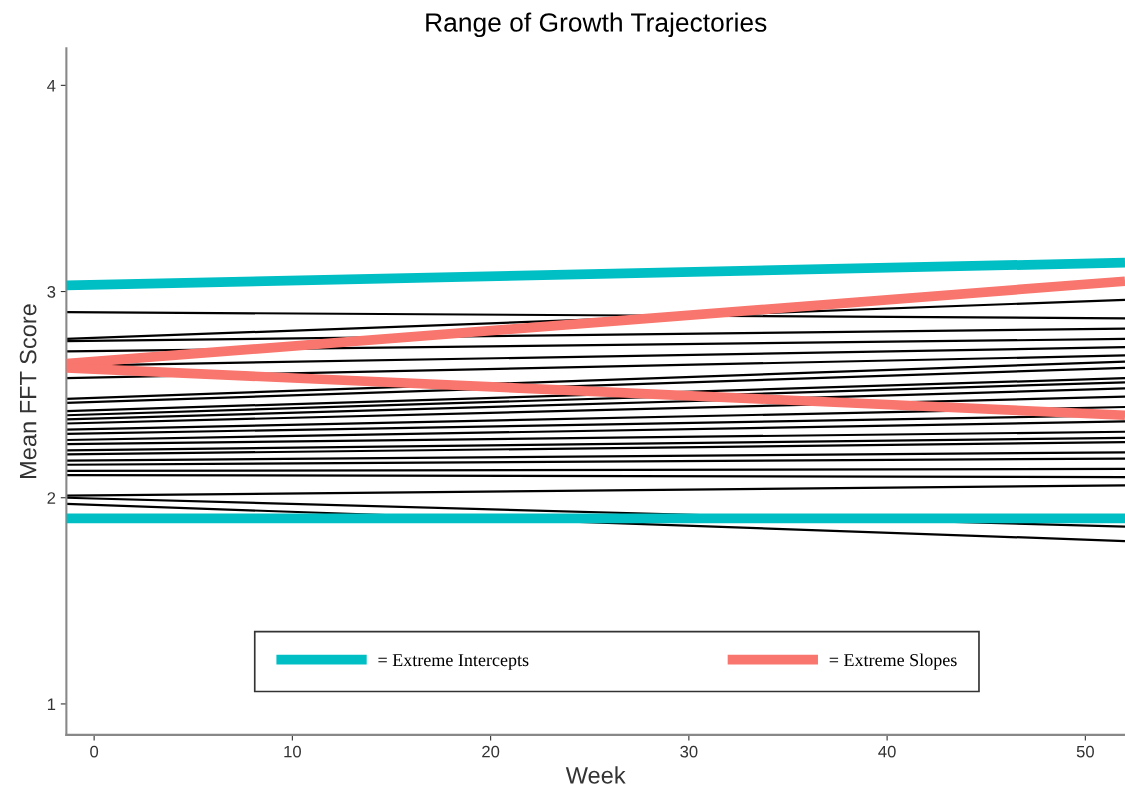  What do you see at coordinates (51, 498) in the screenshot?
I see `y-tick-label: 2` at bounding box center [51, 498].